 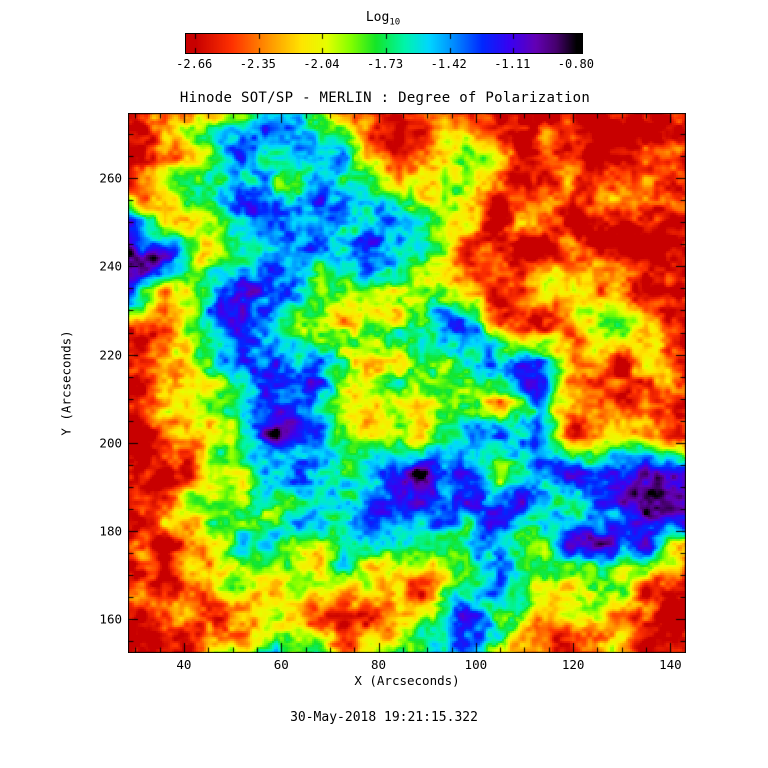 I want to click on colorbar-title-main: Log, so click(x=377, y=17).